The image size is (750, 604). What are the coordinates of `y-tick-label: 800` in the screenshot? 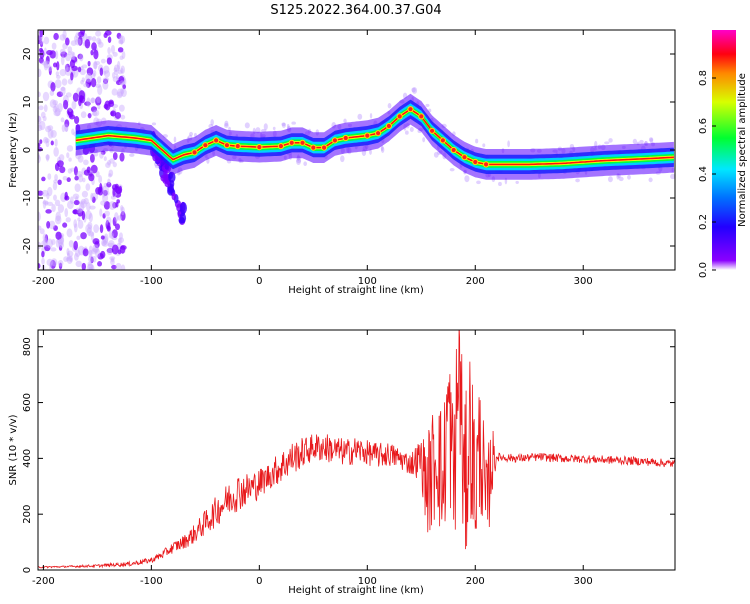 It's located at (27, 346).